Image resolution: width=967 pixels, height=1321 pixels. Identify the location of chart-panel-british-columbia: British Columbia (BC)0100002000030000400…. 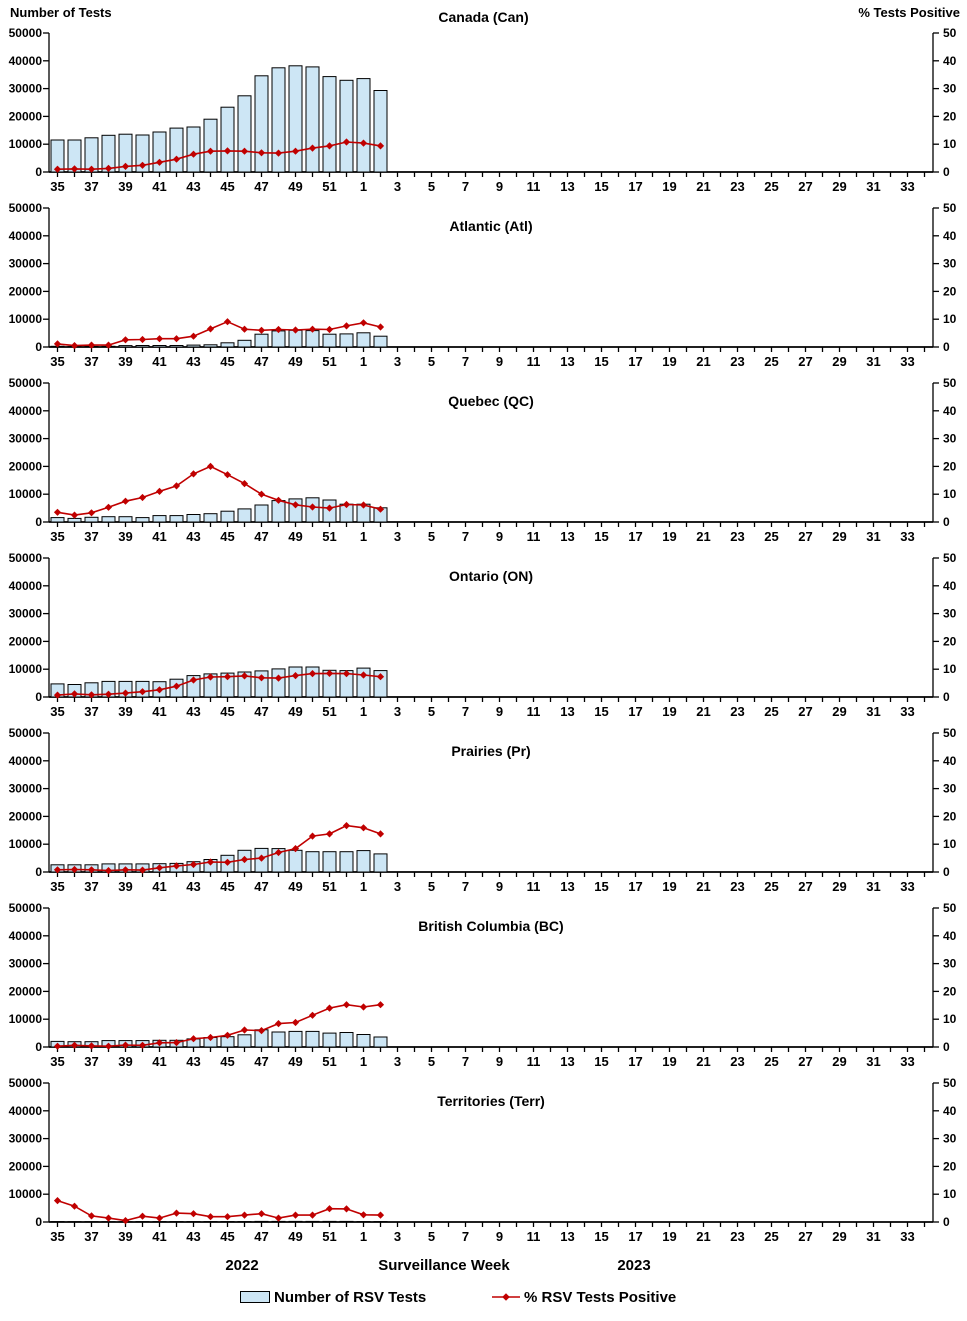
(483, 985).